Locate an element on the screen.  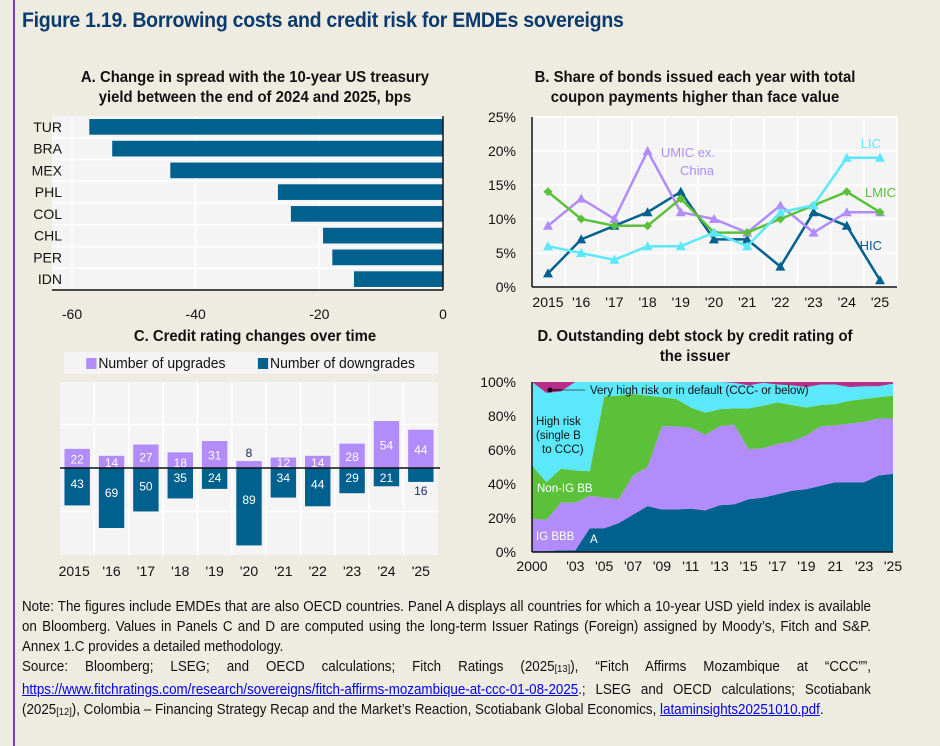
bar-chl is located at coordinates (383, 235).